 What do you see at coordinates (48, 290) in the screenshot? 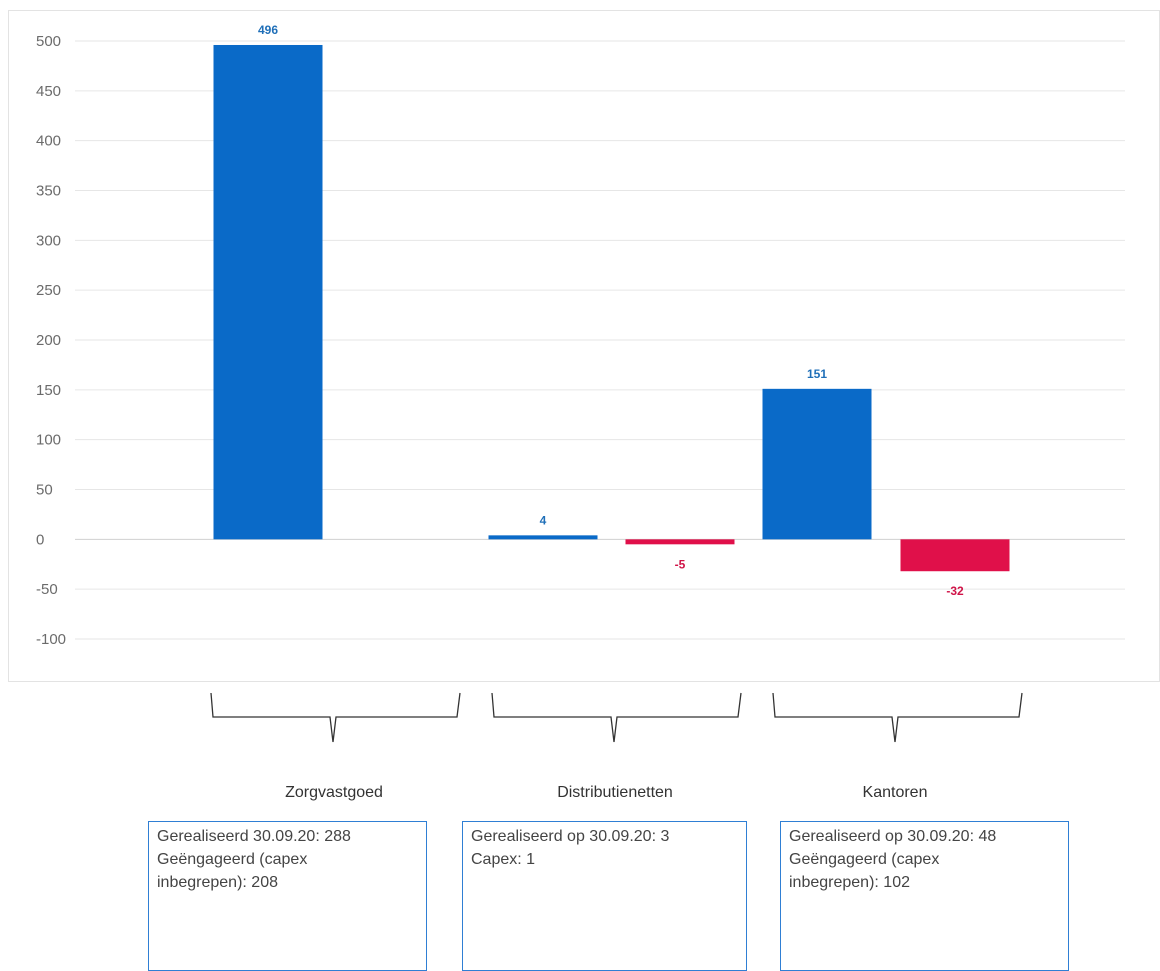
I see `y-tick-label: 250` at bounding box center [48, 290].